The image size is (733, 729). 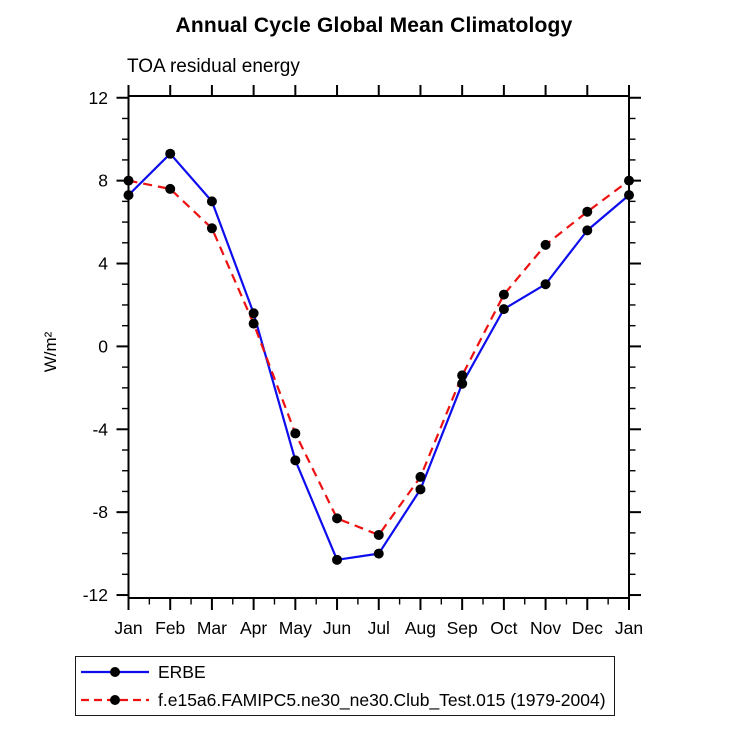 What do you see at coordinates (103, 181) in the screenshot?
I see `y-tick-label: 8` at bounding box center [103, 181].